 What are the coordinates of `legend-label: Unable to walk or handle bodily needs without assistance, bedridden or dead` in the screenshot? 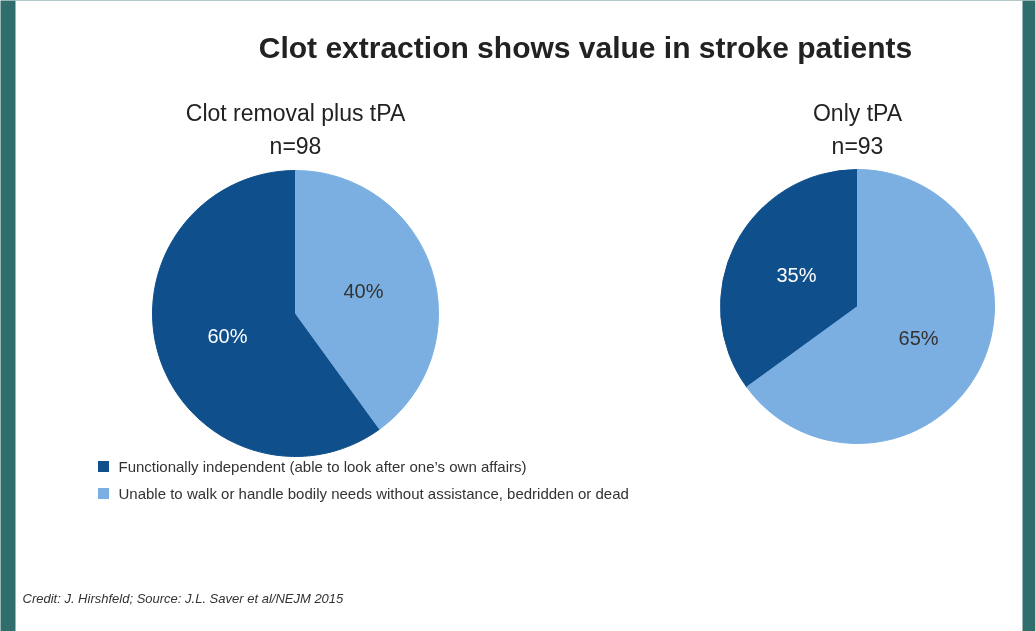 It's located at (373, 493).